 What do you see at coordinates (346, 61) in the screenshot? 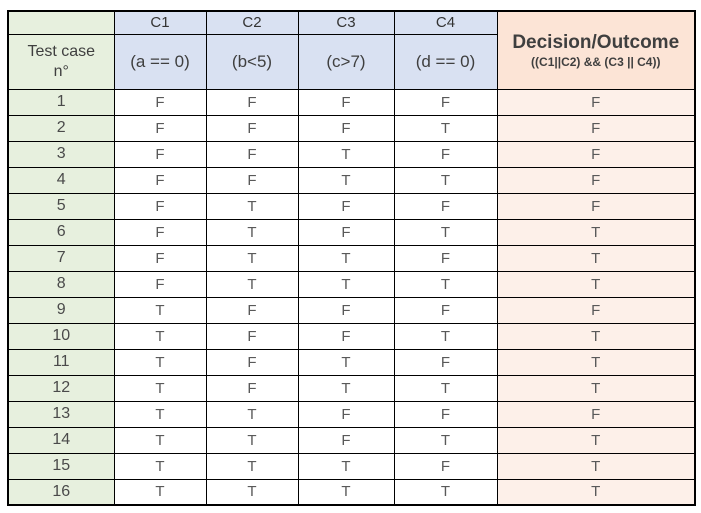
I see `condition-expr-c3: (c>7)` at bounding box center [346, 61].